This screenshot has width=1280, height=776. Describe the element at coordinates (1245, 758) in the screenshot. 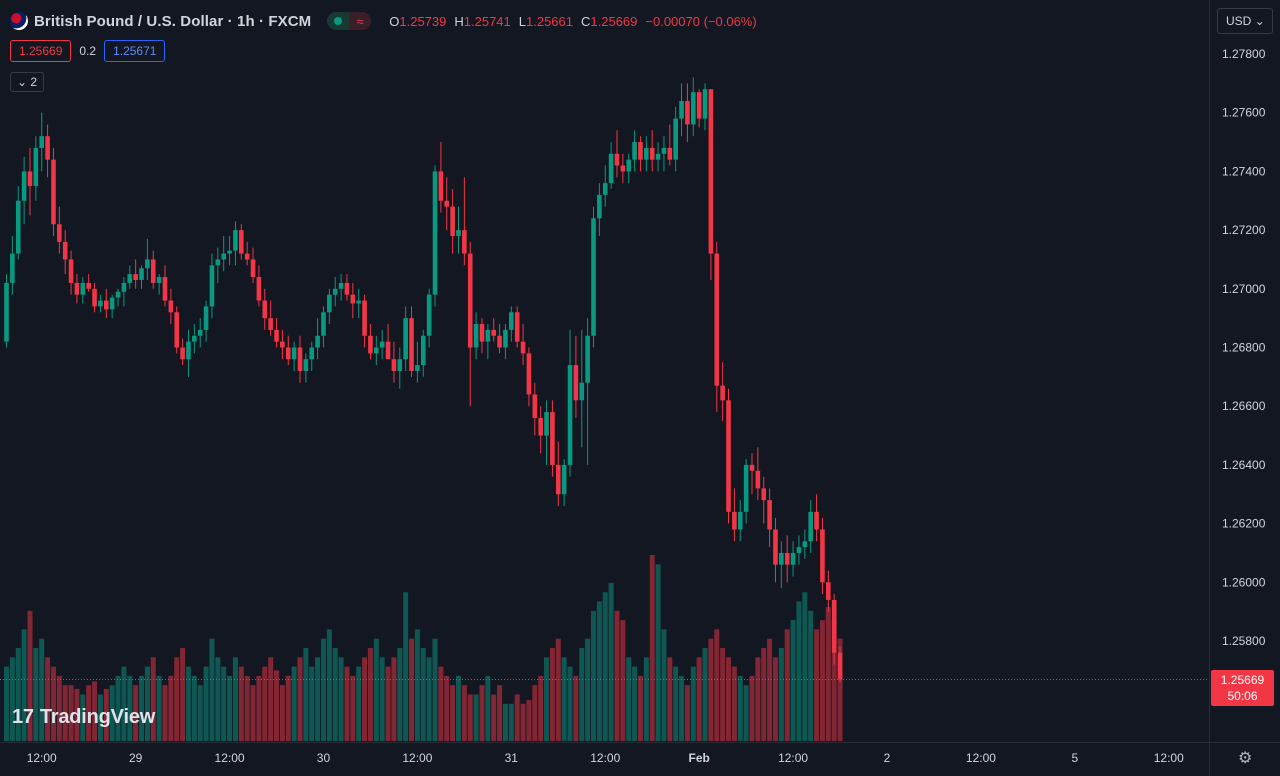

I see `settings-icon: ⚙` at that location.